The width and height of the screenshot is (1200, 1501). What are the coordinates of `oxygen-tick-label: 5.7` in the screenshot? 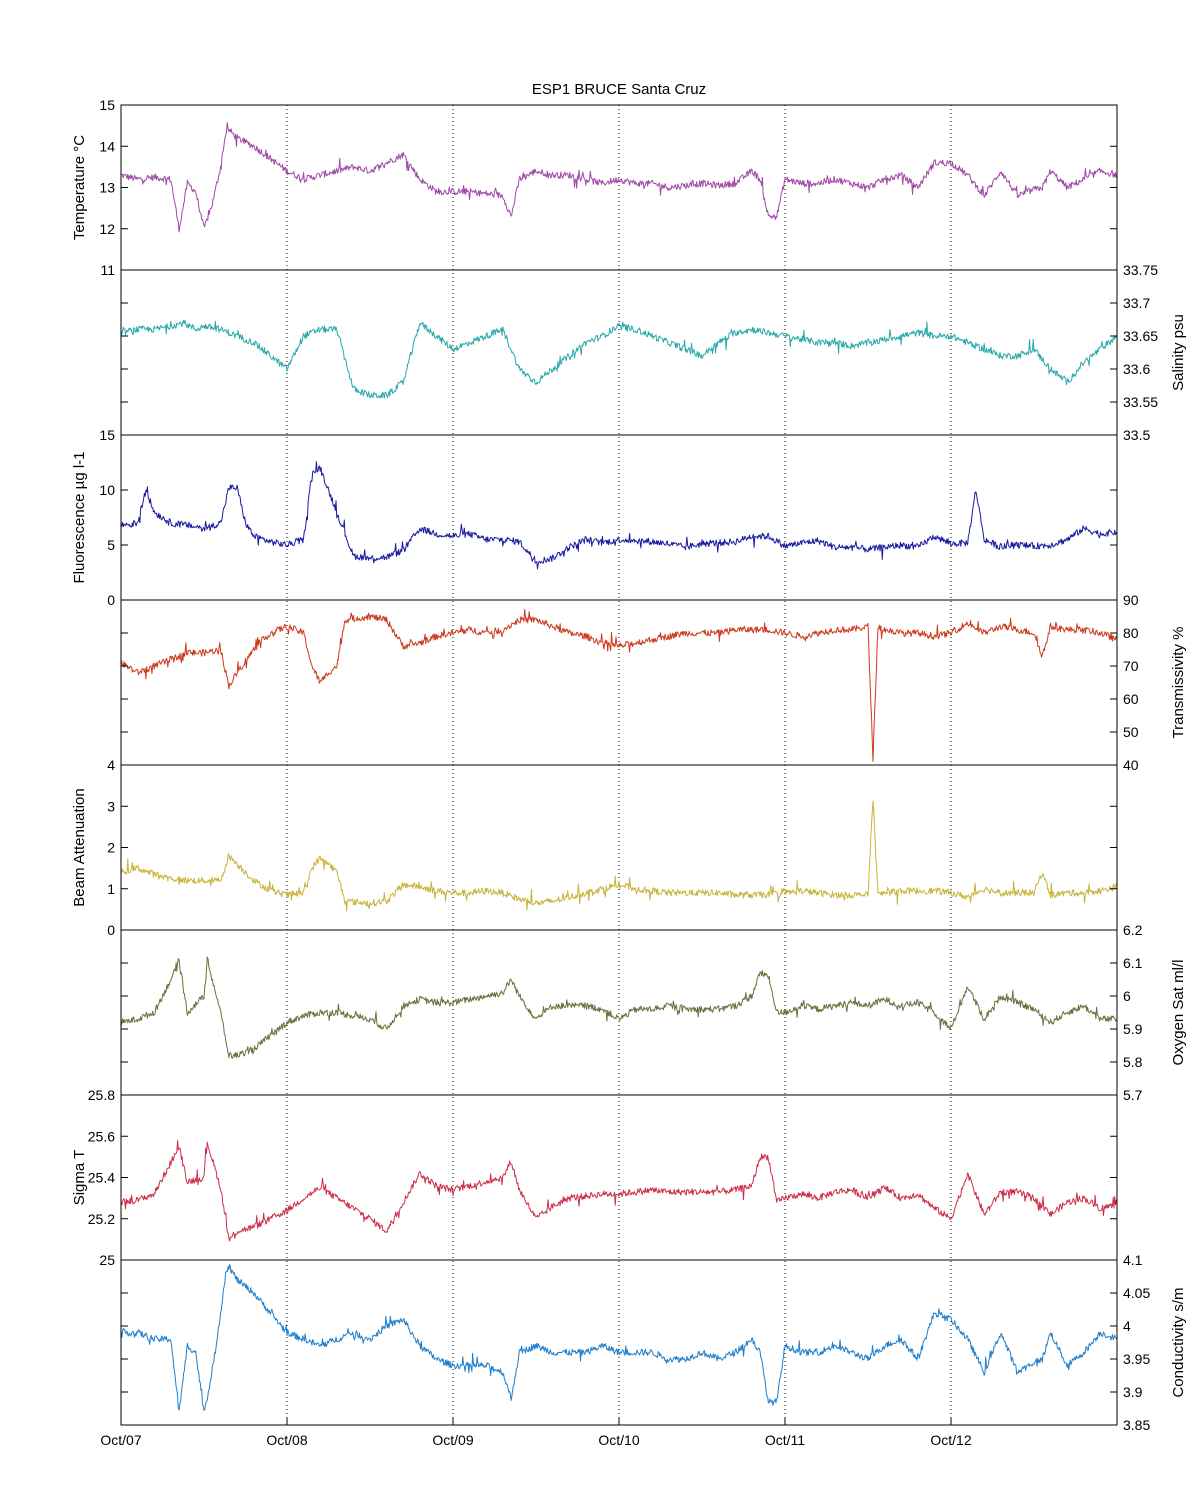 It's located at (1133, 1095).